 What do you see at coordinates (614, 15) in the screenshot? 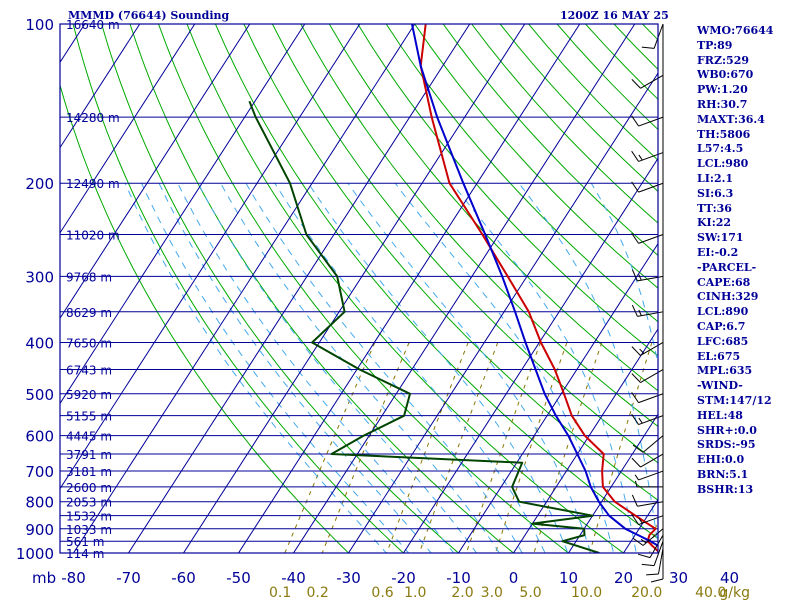
I see `sounding-datetime: 1200Z 16 MAY 25` at bounding box center [614, 15].